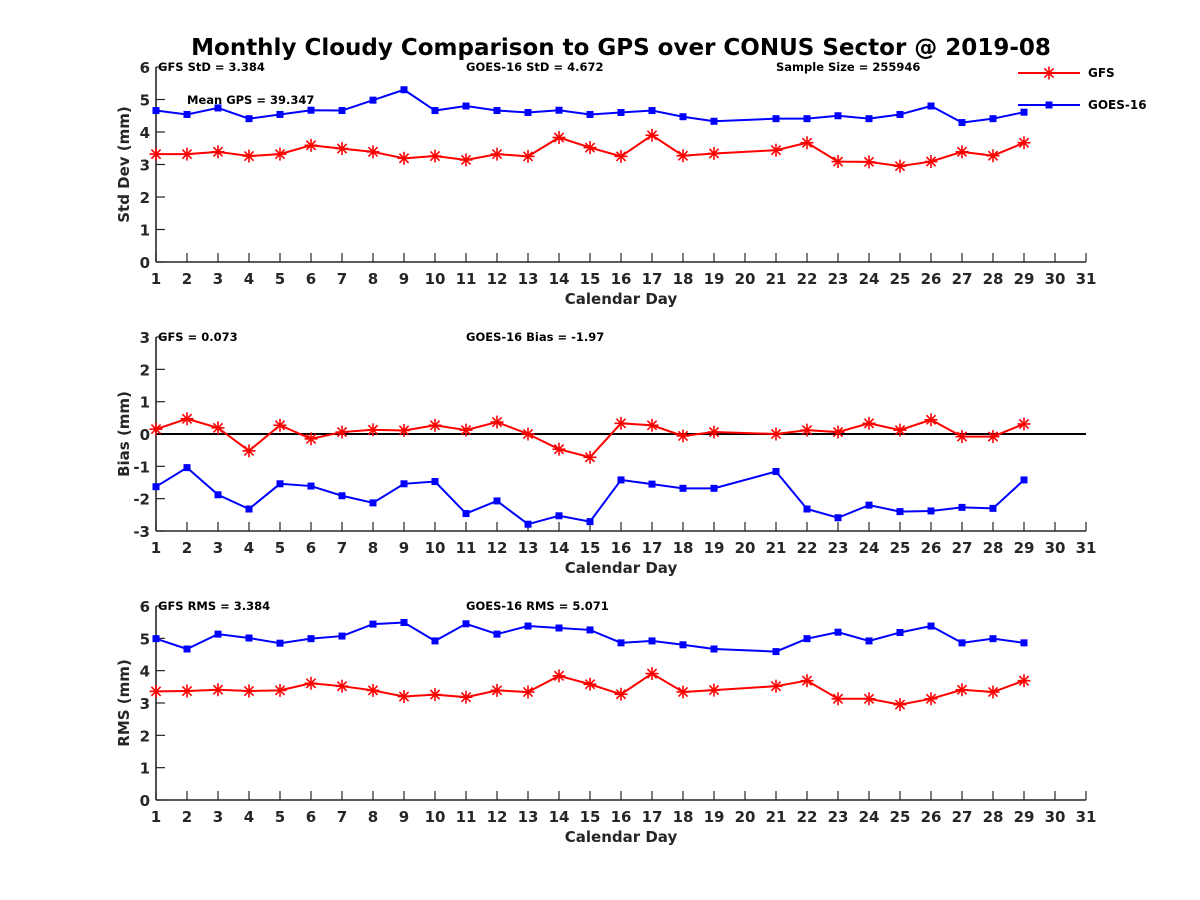 The image size is (1200, 900). I want to click on x-tick-label: 4, so click(249, 817).